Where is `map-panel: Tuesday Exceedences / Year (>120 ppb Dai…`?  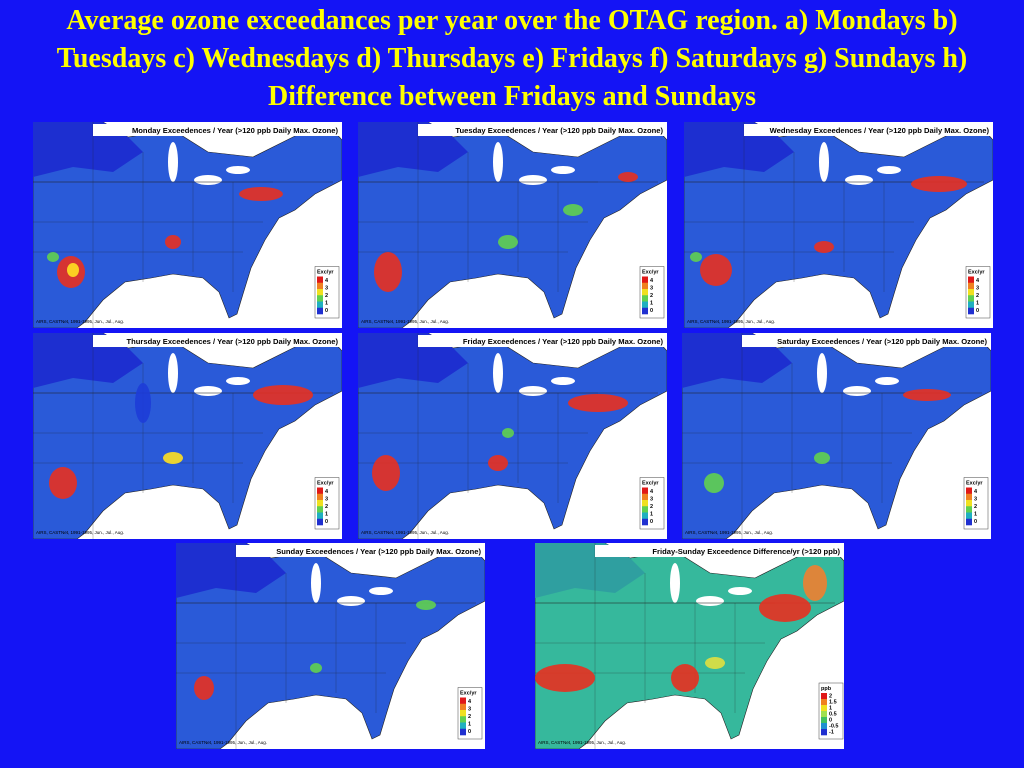 map-panel: Tuesday Exceedences / Year (>120 ppb Dai… is located at coordinates (512, 225).